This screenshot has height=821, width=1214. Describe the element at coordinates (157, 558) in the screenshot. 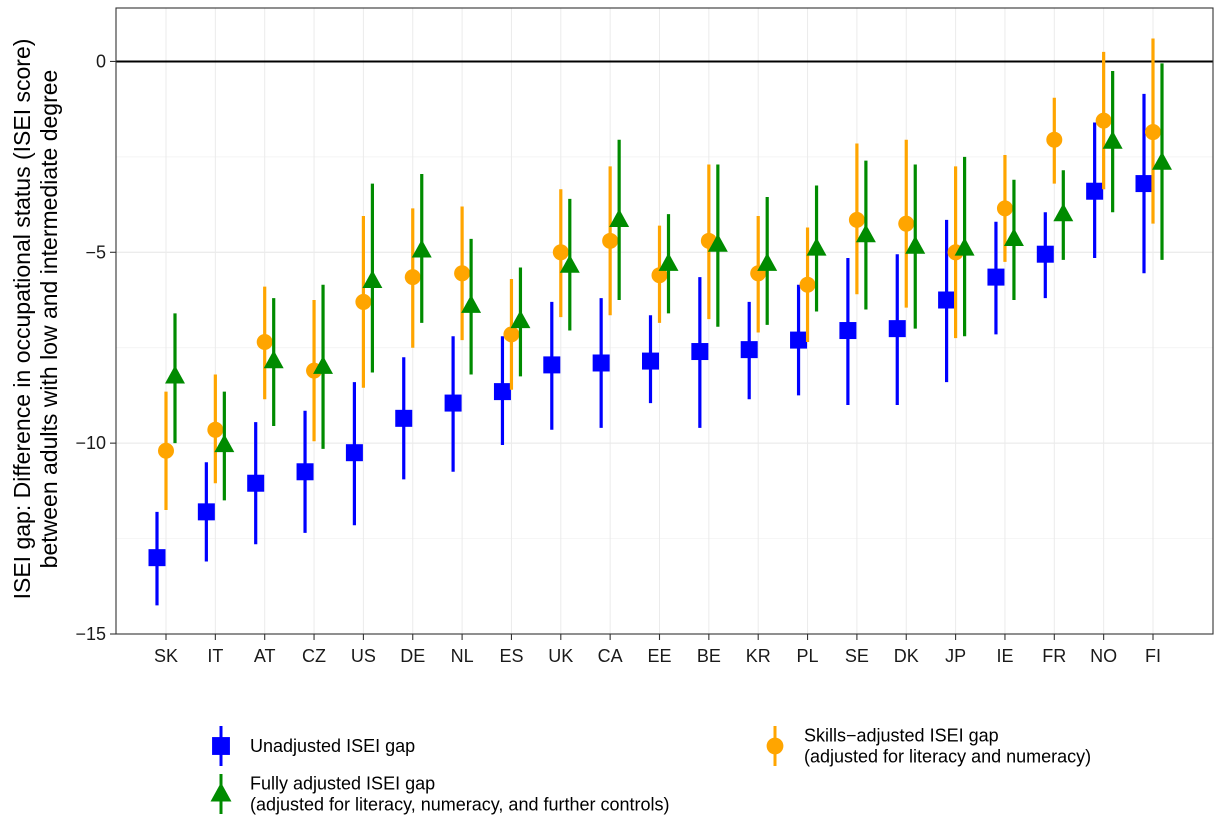

I see `unadjusted-point-SK` at that location.